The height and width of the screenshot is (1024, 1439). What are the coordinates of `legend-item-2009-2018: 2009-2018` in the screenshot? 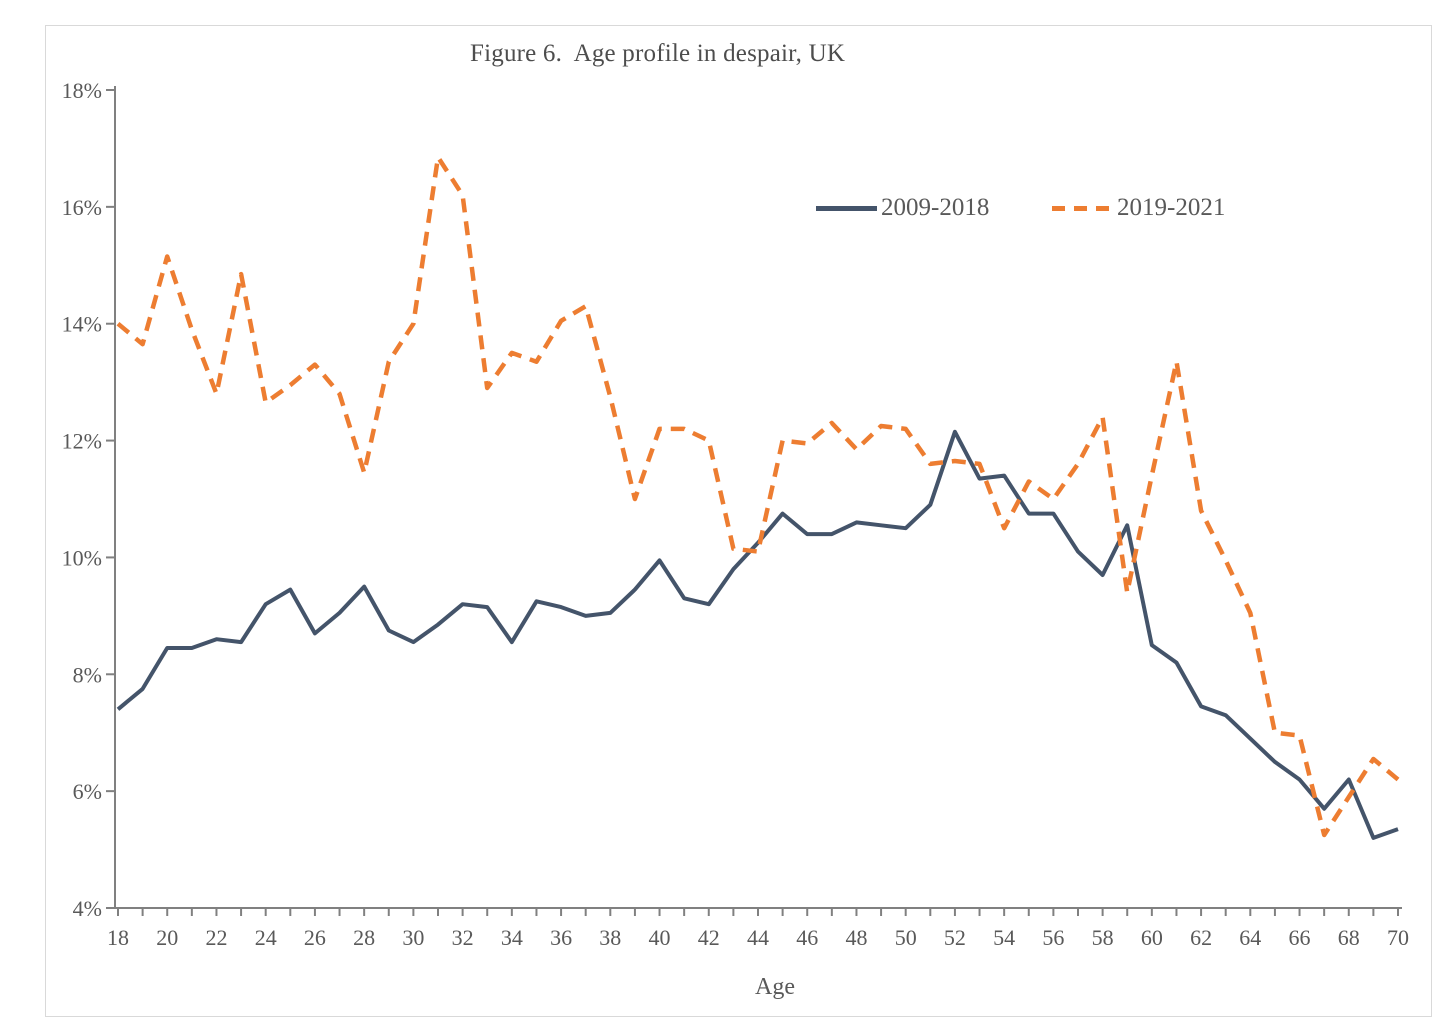 It's located at (902, 208).